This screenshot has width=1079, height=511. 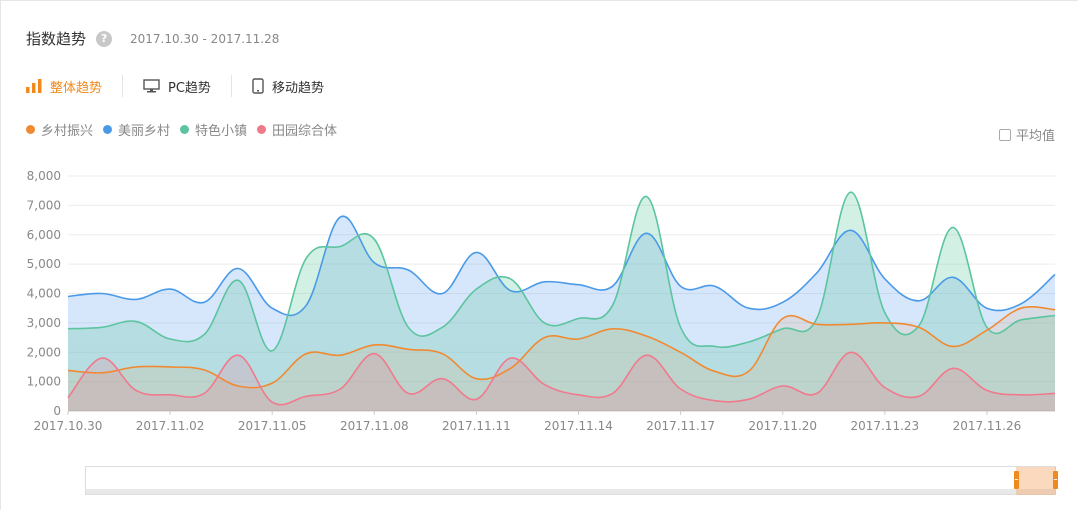 What do you see at coordinates (57, 411) in the screenshot?
I see `y-tick-label: 0` at bounding box center [57, 411].